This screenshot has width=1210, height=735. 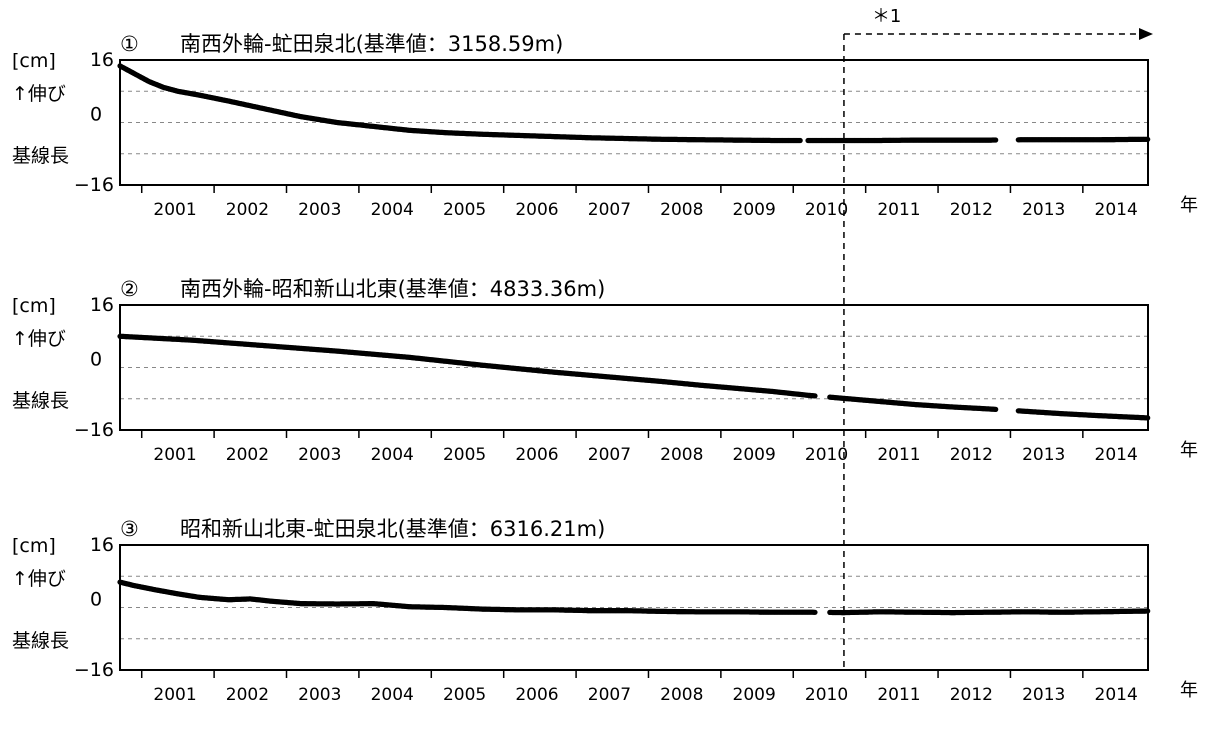 I want to click on chart-title: 昭和新山北東-虻田泉北(基準値：6316.21m), so click(x=392, y=529).